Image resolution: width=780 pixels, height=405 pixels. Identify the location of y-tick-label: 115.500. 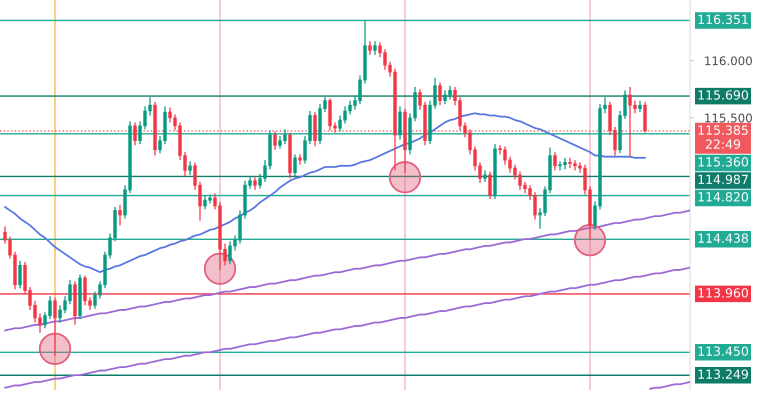
(728, 118).